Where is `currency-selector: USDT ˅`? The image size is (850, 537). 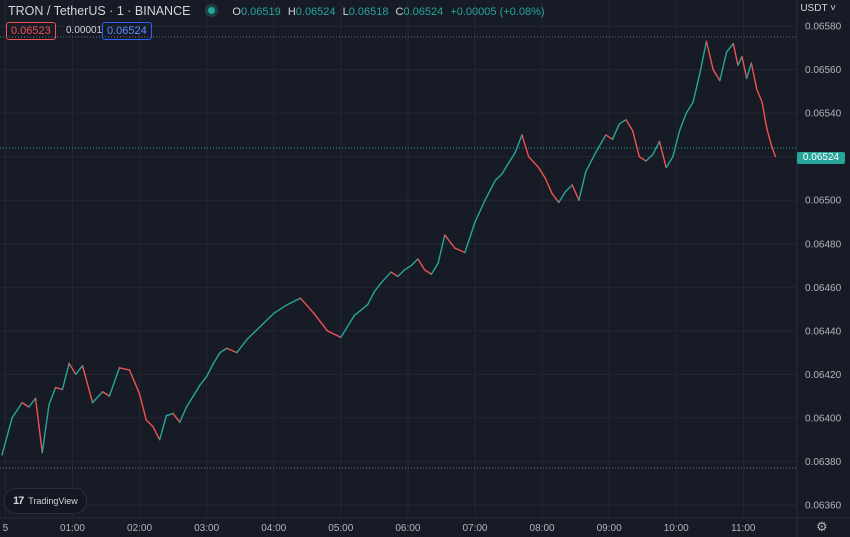
currency-selector: USDT ˅ is located at coordinates (818, 8).